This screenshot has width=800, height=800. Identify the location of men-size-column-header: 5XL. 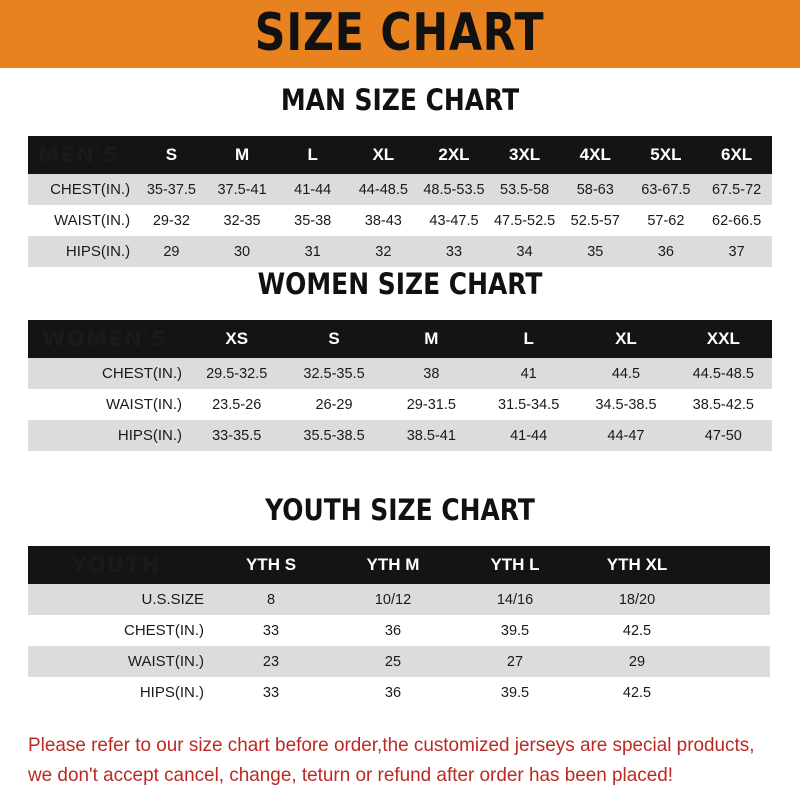
(666, 154).